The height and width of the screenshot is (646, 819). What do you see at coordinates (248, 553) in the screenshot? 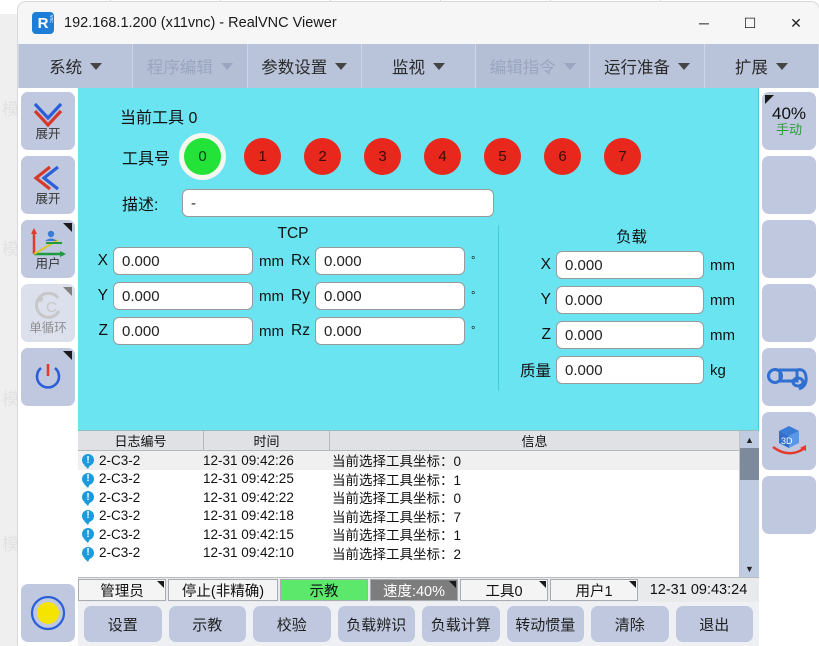
I see `log-time: 12-31 09:42:10` at bounding box center [248, 553].